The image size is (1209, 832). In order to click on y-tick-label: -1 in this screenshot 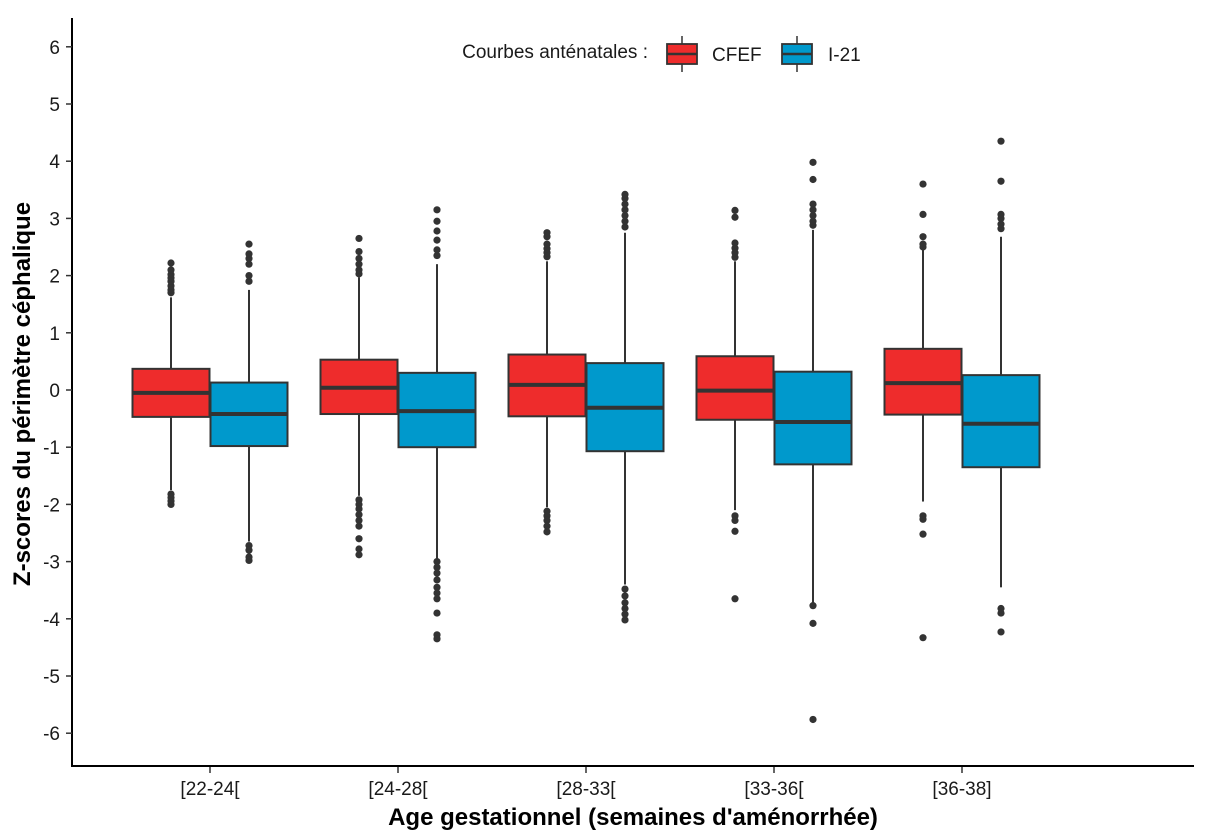, I will do `click(51, 448)`.